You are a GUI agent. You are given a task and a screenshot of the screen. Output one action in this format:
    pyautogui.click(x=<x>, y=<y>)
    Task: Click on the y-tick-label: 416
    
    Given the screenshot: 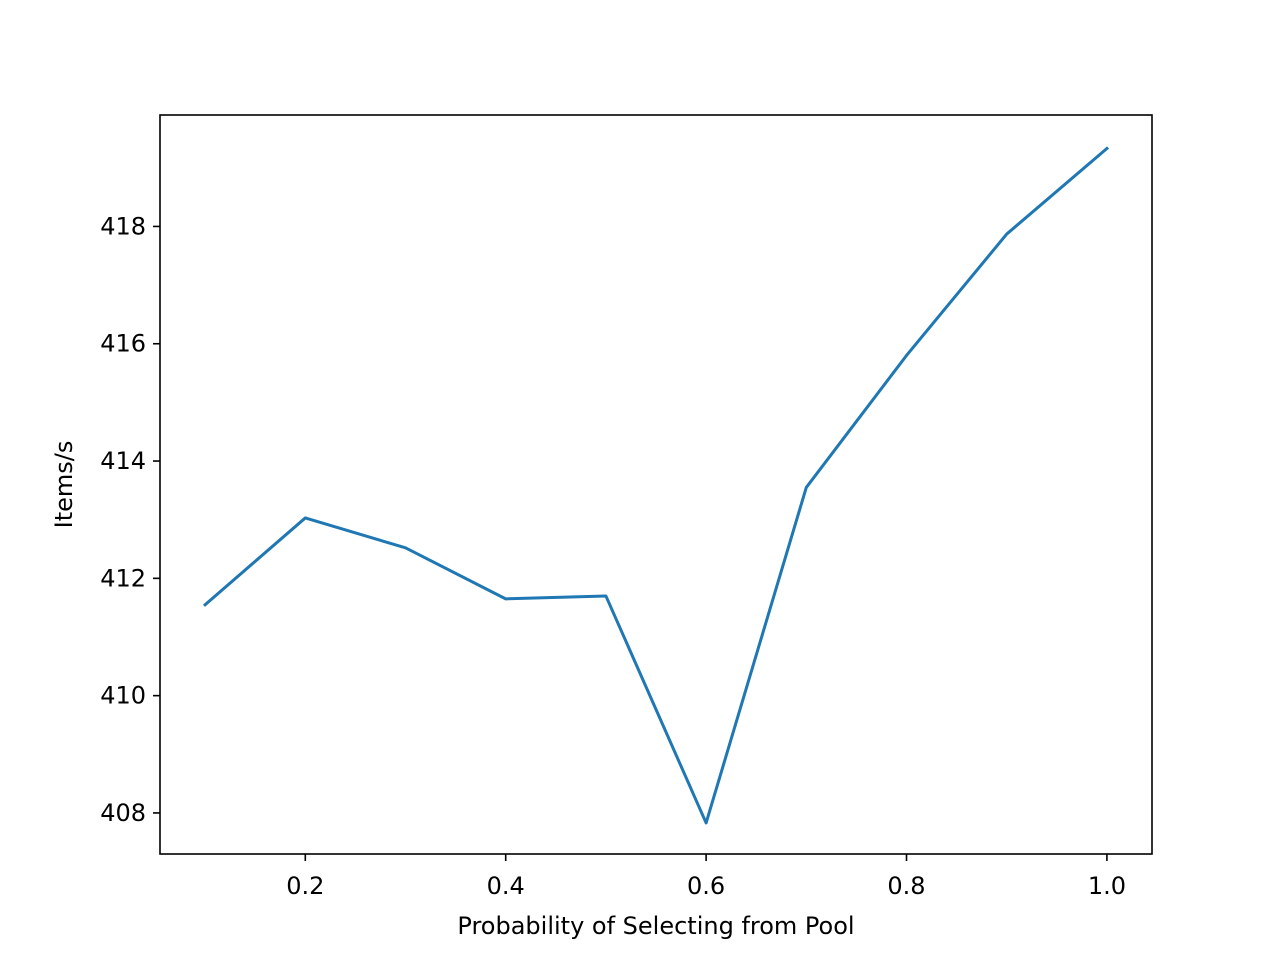 What is the action you would take?
    pyautogui.click(x=123, y=344)
    